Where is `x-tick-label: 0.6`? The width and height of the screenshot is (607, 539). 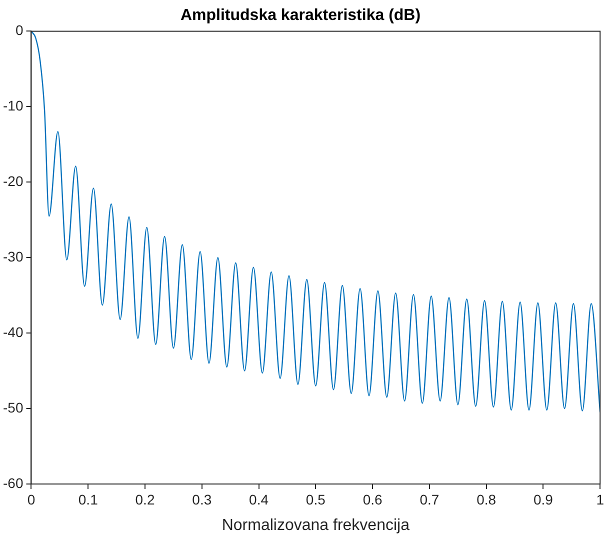 x-tick-label: 0.6 is located at coordinates (372, 499).